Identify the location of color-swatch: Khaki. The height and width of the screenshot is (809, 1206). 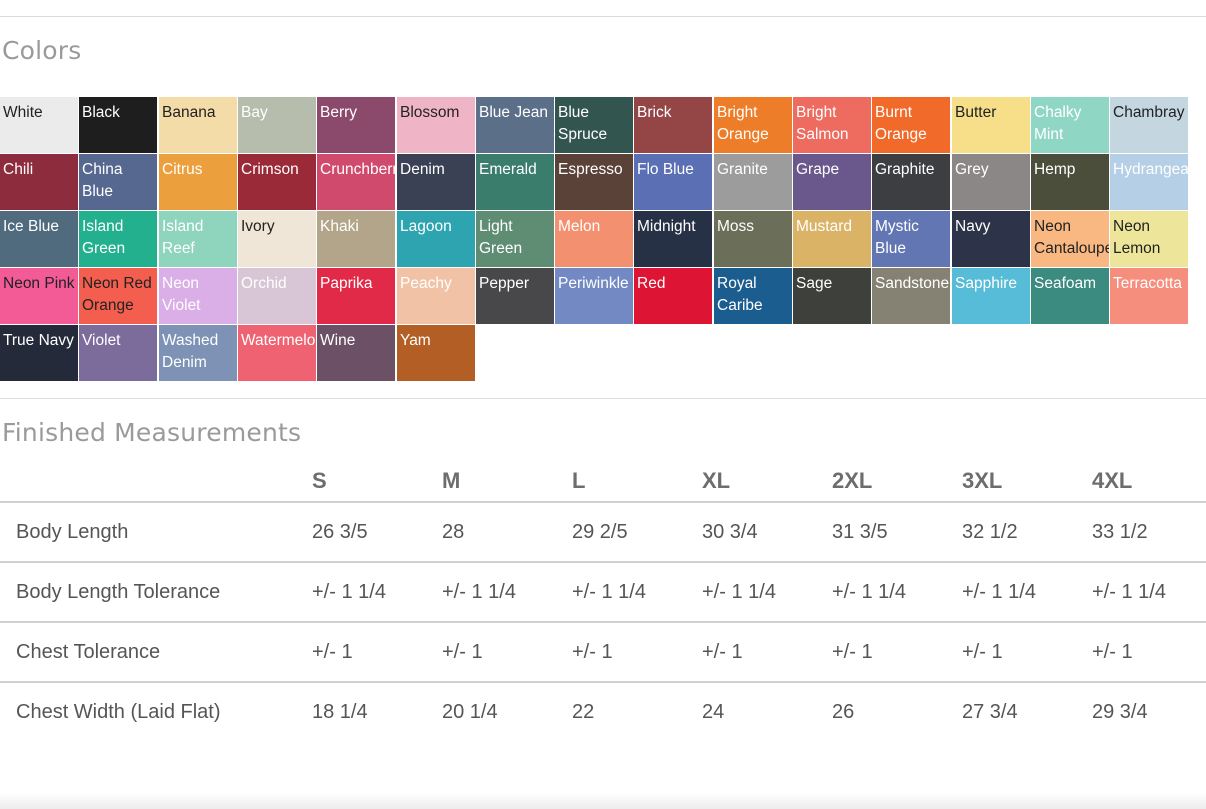
(356, 239).